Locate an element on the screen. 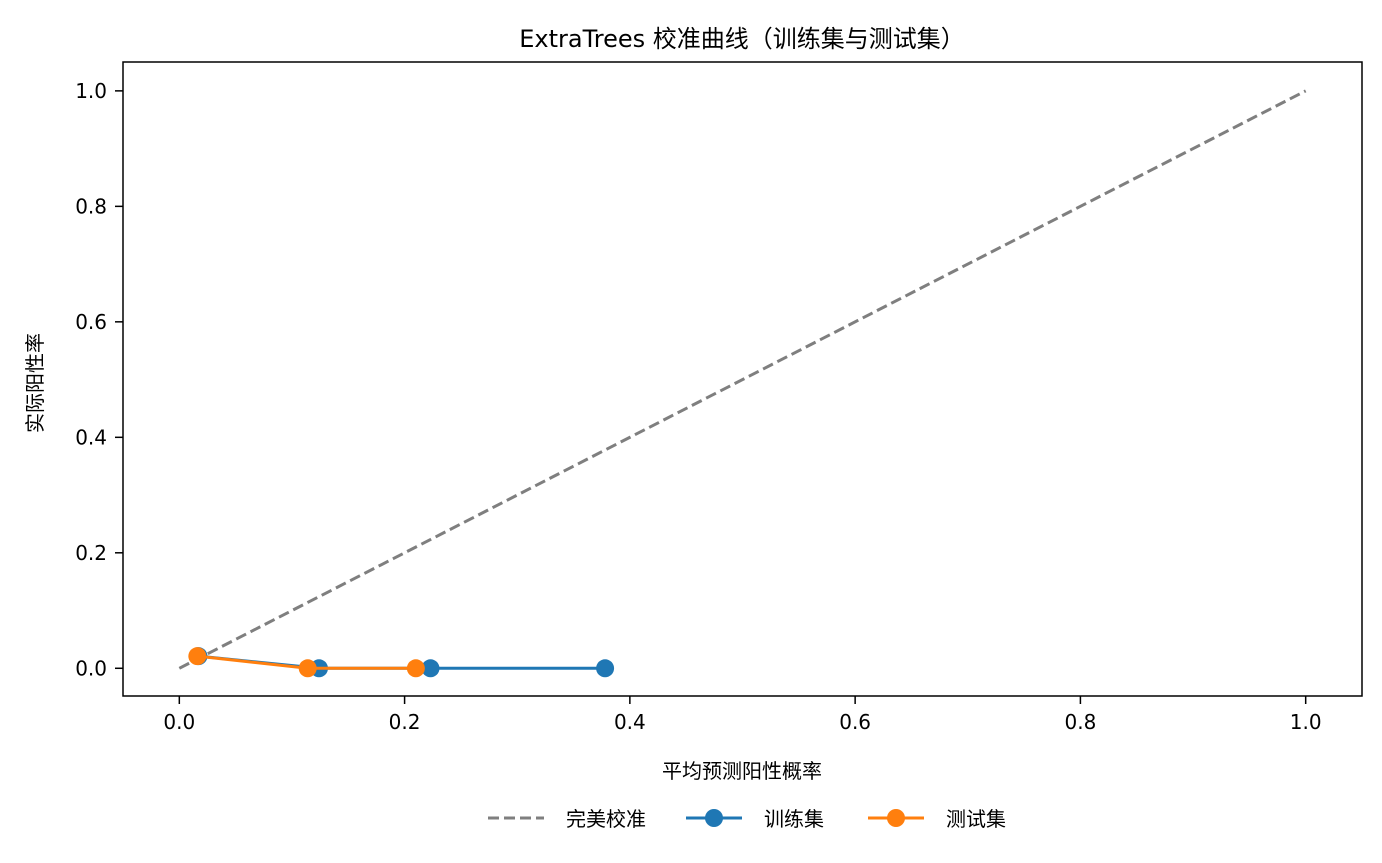 The image size is (1382, 863). legend-label: 完美校准 is located at coordinates (606, 819).